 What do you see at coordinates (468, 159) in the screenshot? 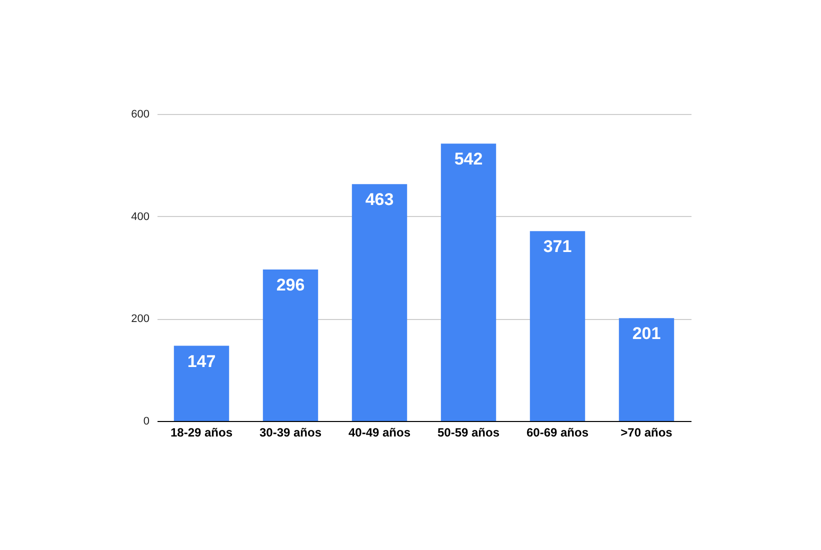
I see `data-label: 542` at bounding box center [468, 159].